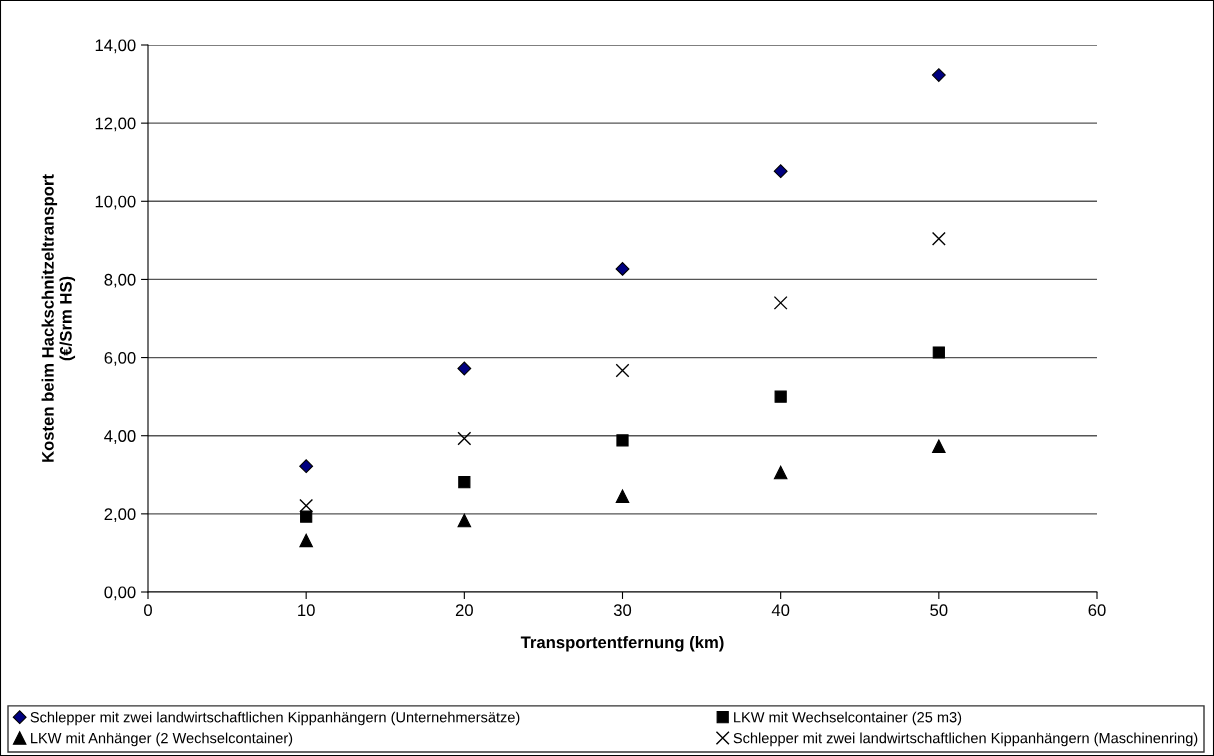 Image resolution: width=1214 pixels, height=756 pixels. I want to click on x-tick-label: 0, so click(148, 610).